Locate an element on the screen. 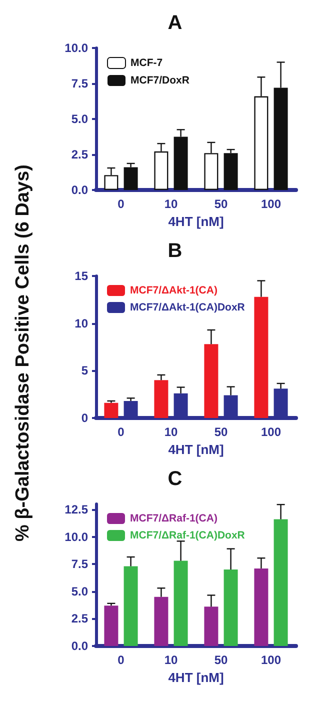 The width and height of the screenshot is (319, 705). legend-label: MCF7/ΔRaf-1(CA)DoxR is located at coordinates (188, 536).